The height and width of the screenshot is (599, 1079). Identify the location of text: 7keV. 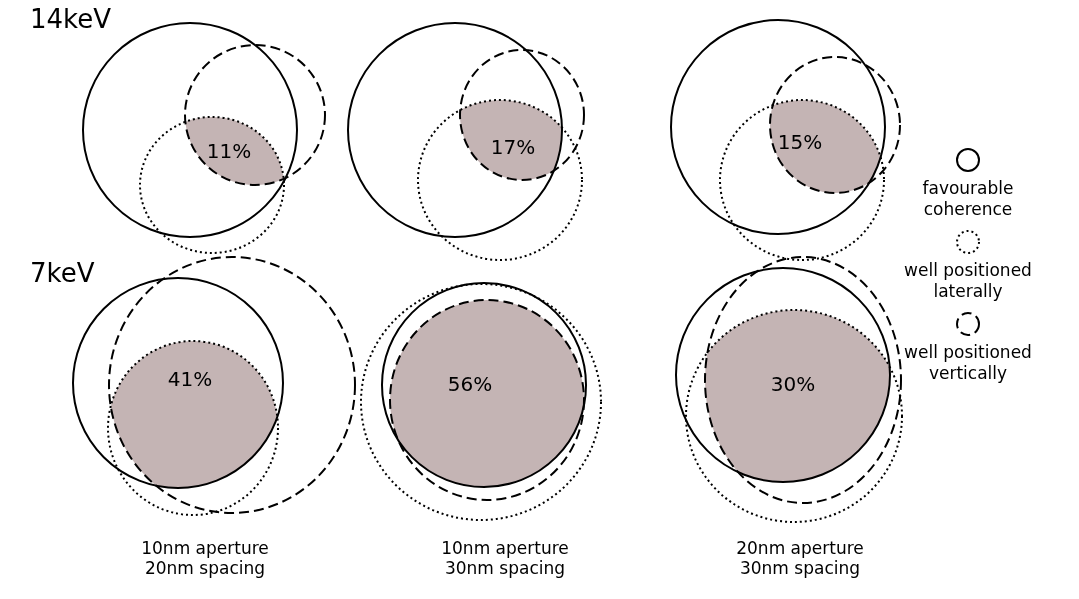
(62, 273).